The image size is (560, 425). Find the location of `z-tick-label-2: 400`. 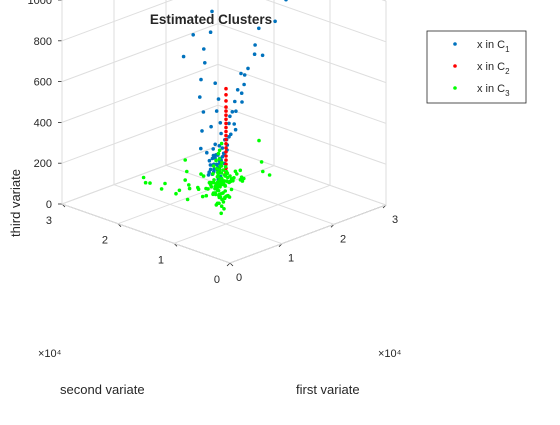

z-tick-label-2: 400 is located at coordinates (43, 123).